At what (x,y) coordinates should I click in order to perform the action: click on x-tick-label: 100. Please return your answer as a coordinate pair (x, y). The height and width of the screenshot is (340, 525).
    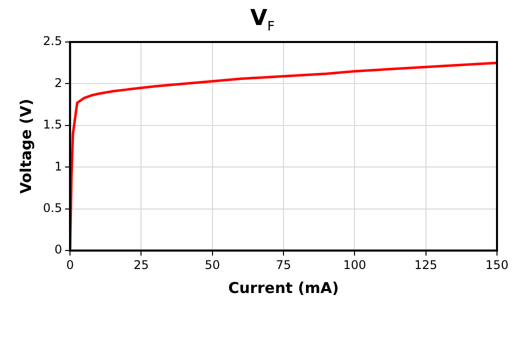
    Looking at the image, I should click on (354, 265).